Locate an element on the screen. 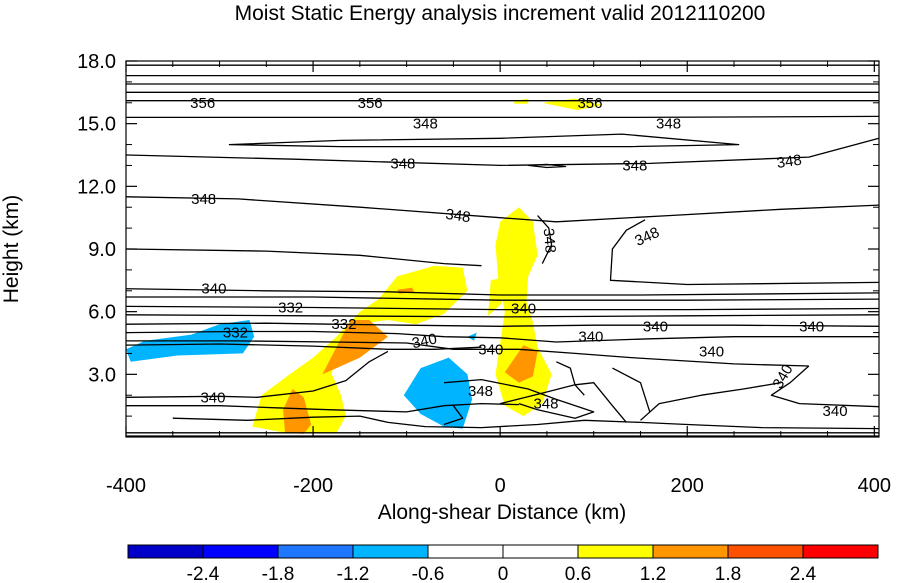 Image resolution: width=900 pixels, height=583 pixels. x-tick-label: 400 is located at coordinates (874, 486).